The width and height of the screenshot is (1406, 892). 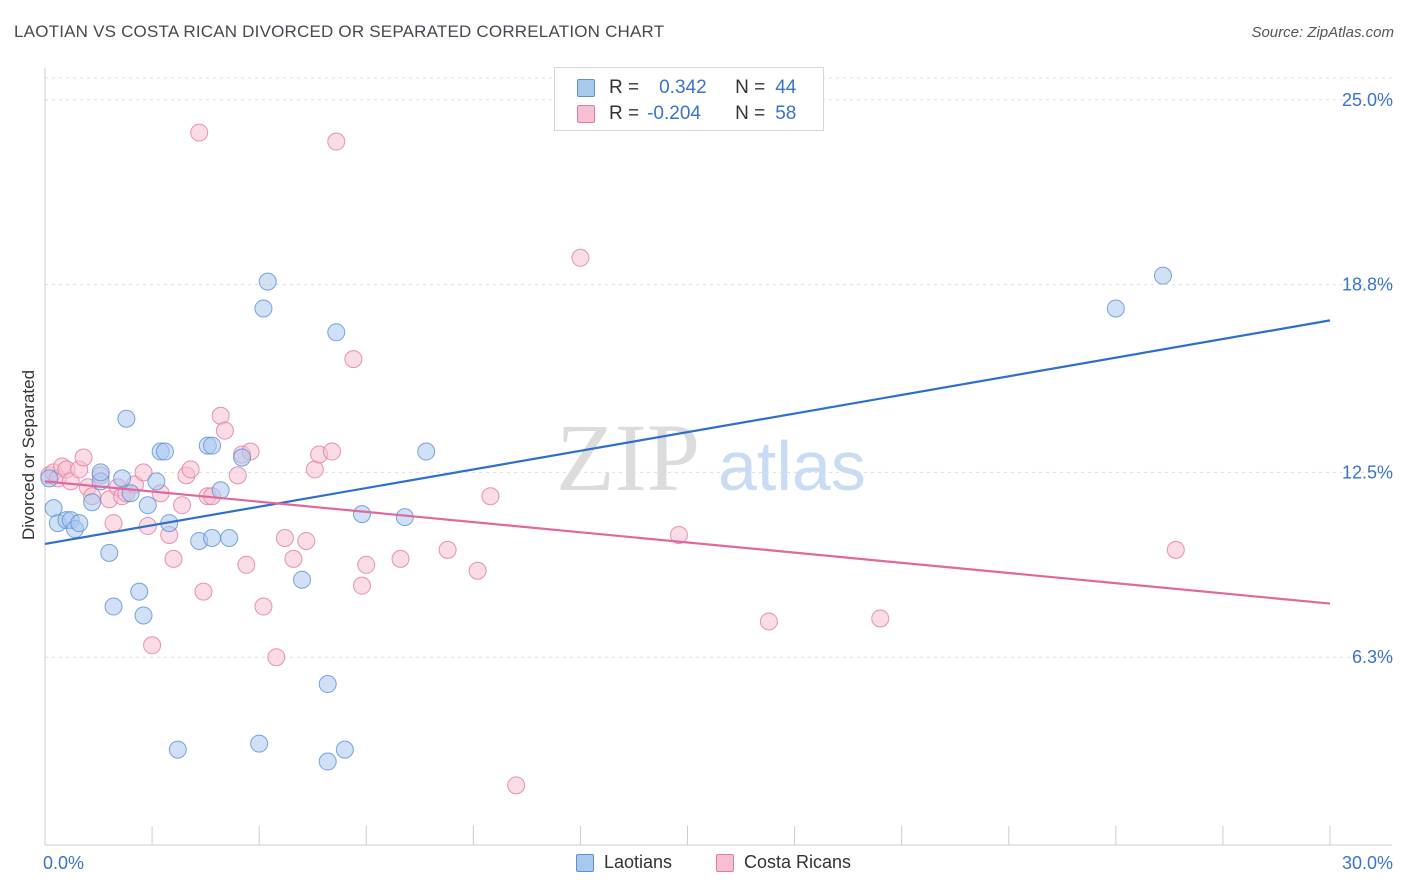 I want to click on legend-r-value: -0.204, so click(x=674, y=113).